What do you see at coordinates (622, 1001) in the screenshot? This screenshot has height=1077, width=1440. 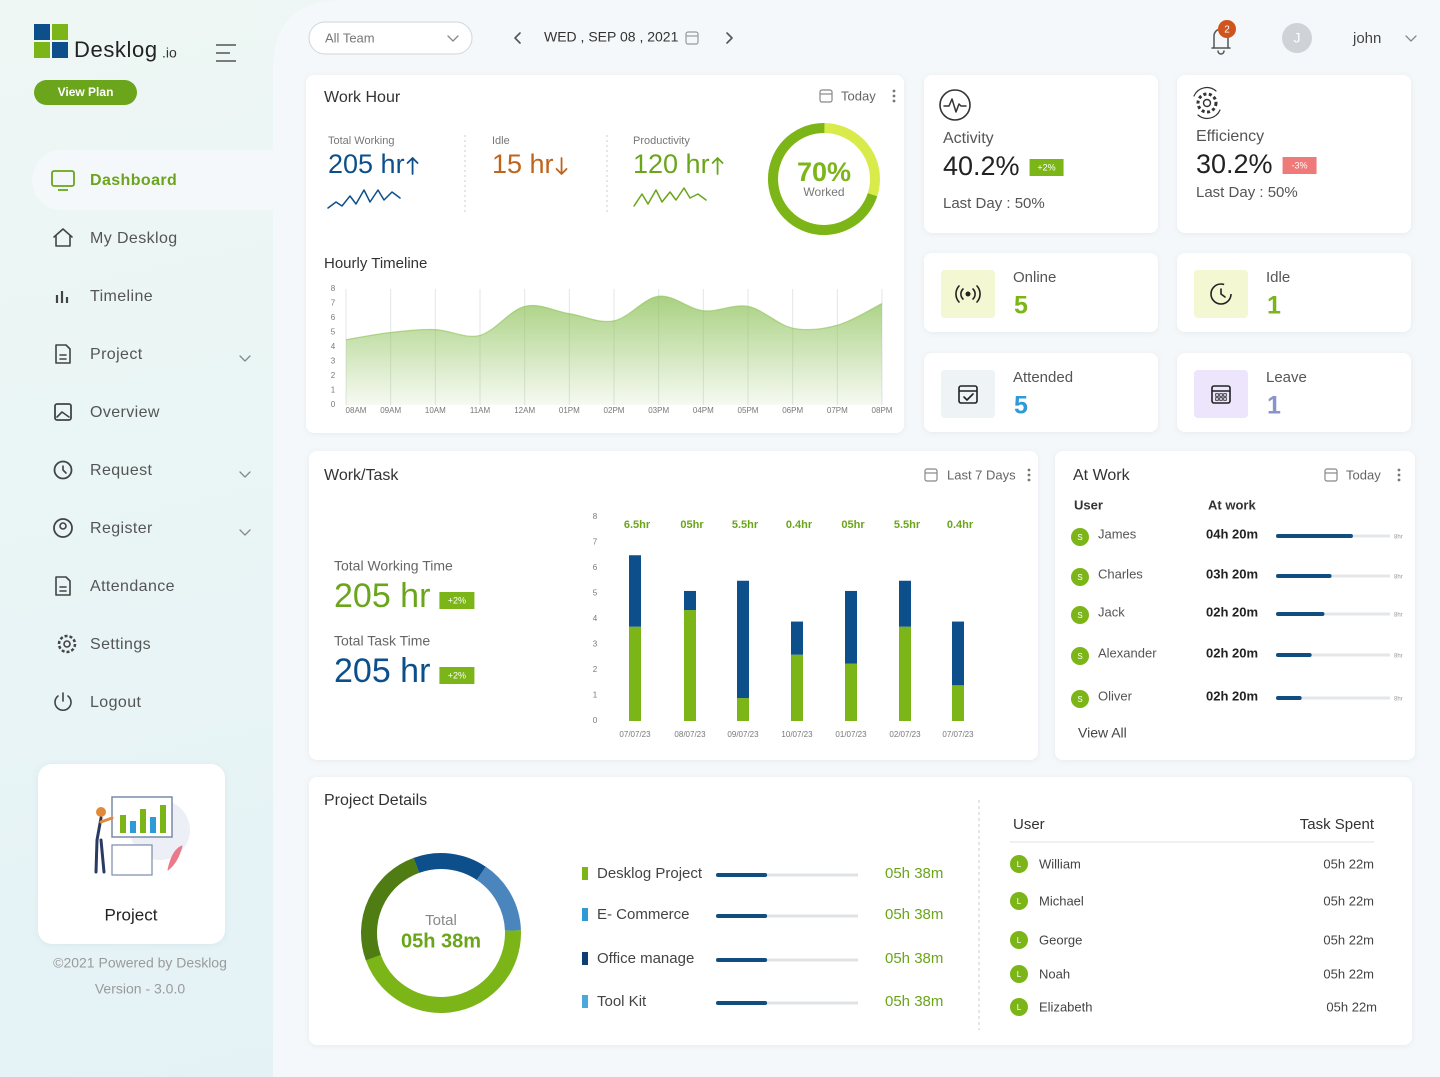 I see `project-name: Tool Kit` at bounding box center [622, 1001].